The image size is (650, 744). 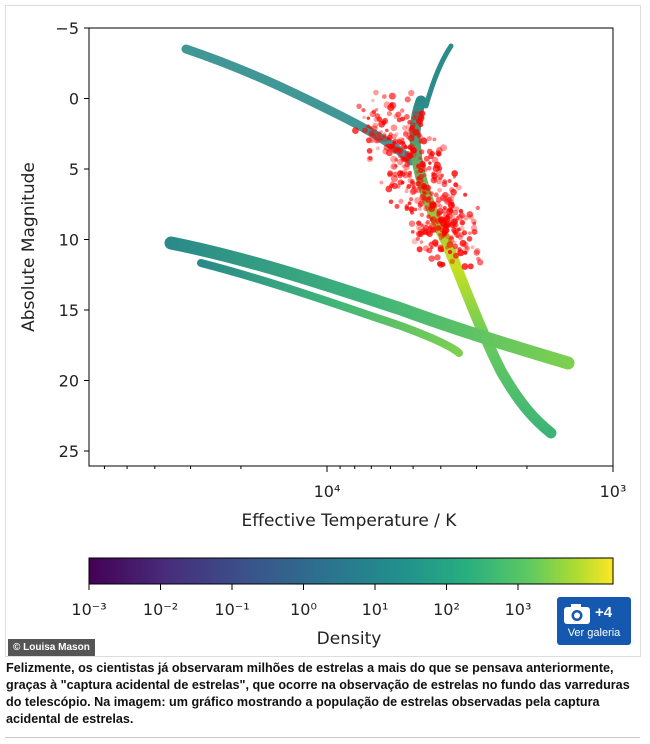 What do you see at coordinates (594, 633) in the screenshot?
I see `gallery-label: Ver galeria` at bounding box center [594, 633].